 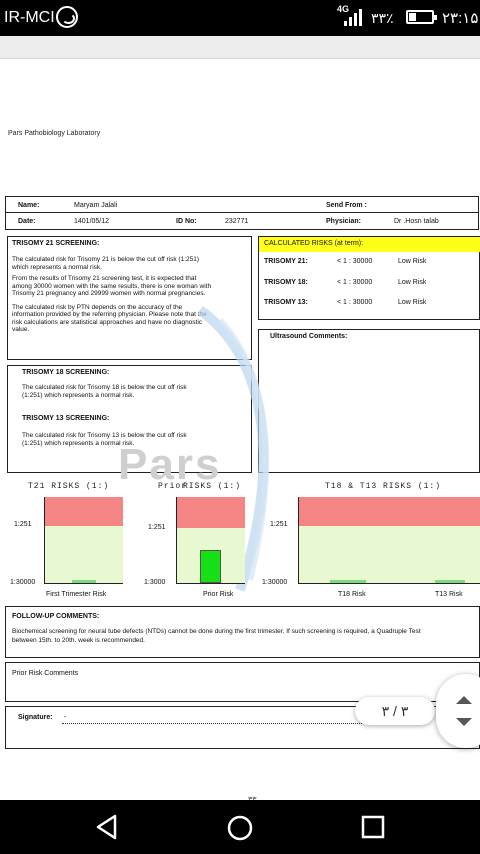 I want to click on watermark-text: Pars, so click(x=170, y=464).